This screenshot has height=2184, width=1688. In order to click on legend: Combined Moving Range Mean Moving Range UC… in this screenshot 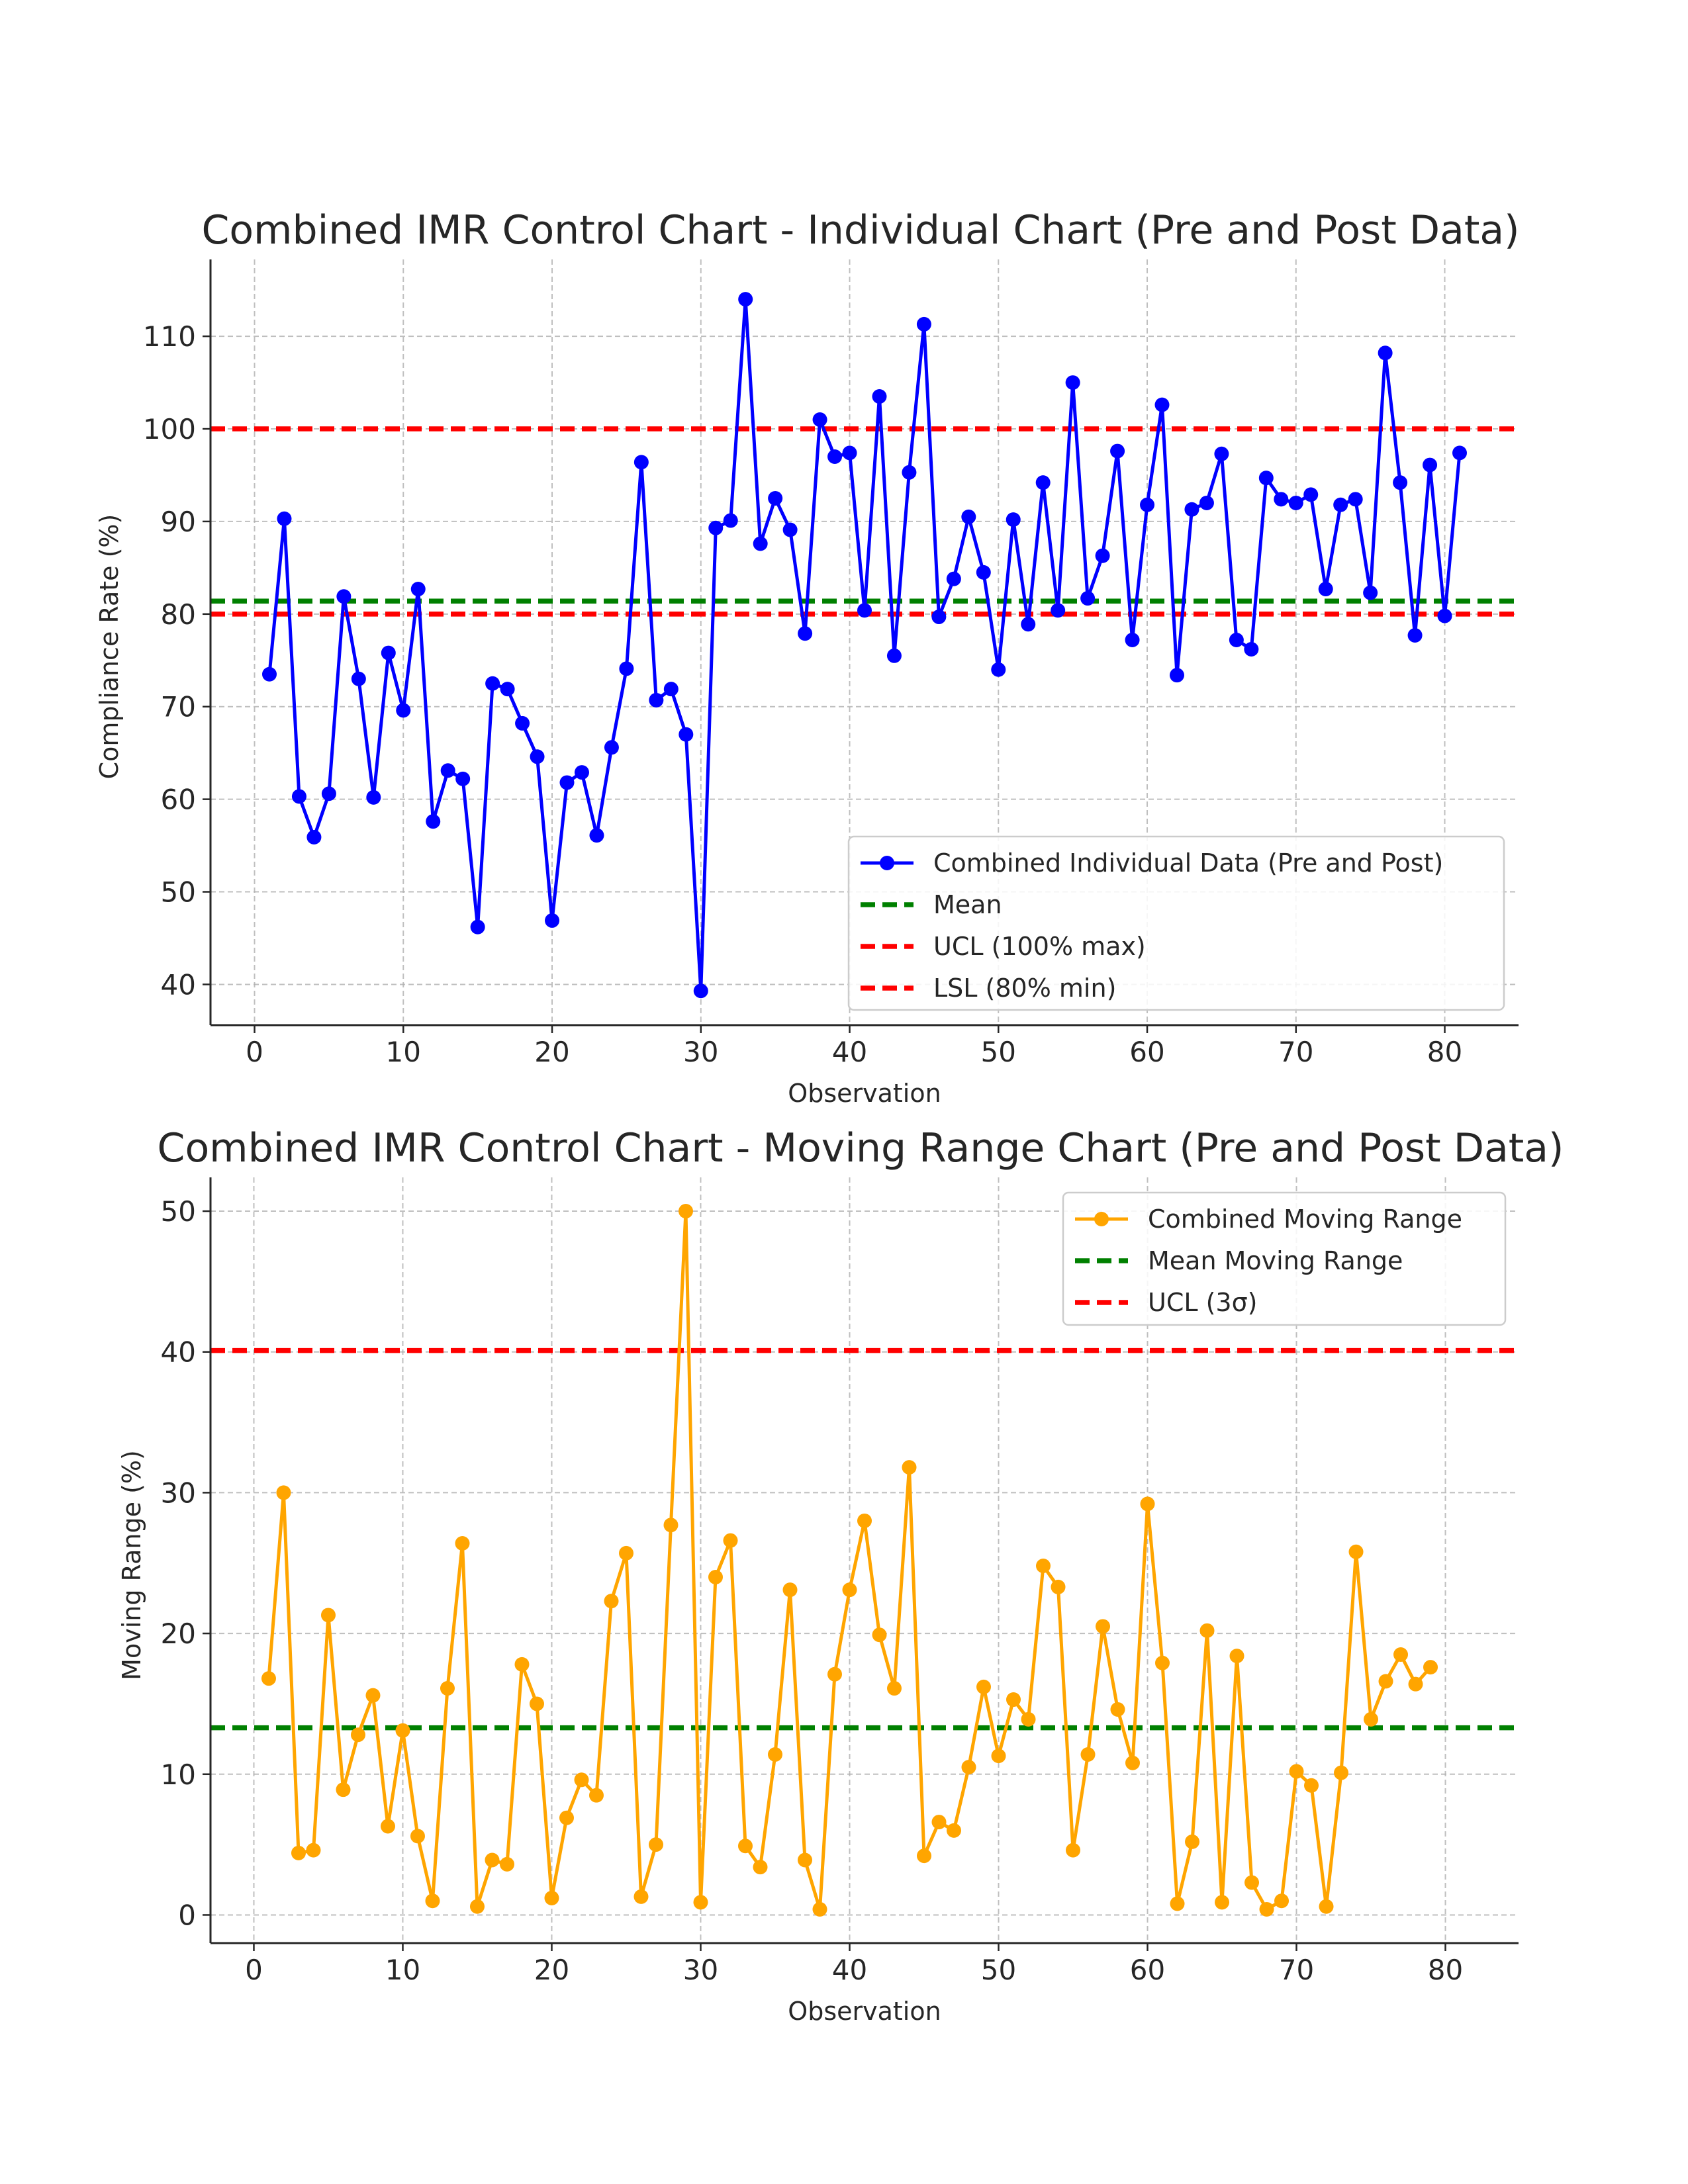, I will do `click(1284, 1258)`.